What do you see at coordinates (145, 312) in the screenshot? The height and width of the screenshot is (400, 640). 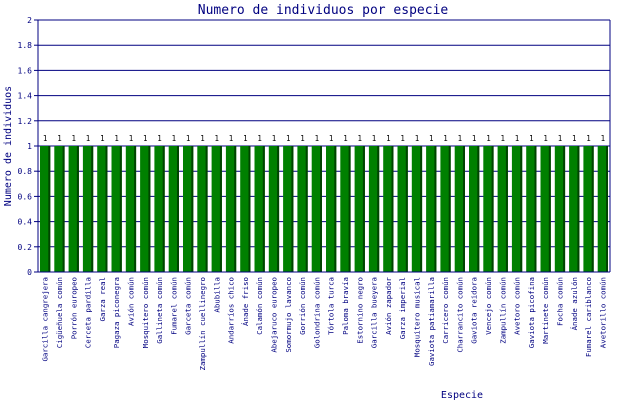 I see `x-category-label: Mosquitero común` at bounding box center [145, 312].